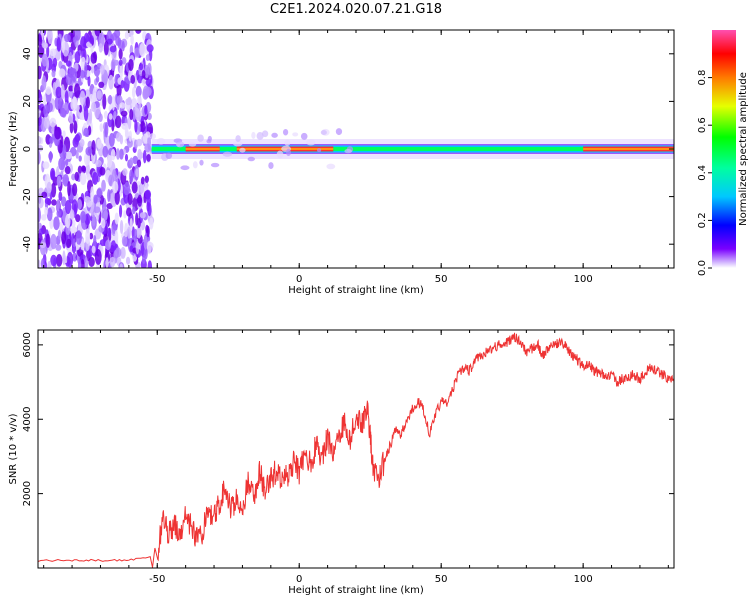 This screenshot has width=750, height=600. What do you see at coordinates (412, 149) in the screenshot?
I see `heatmap-band-inner` at bounding box center [412, 149].